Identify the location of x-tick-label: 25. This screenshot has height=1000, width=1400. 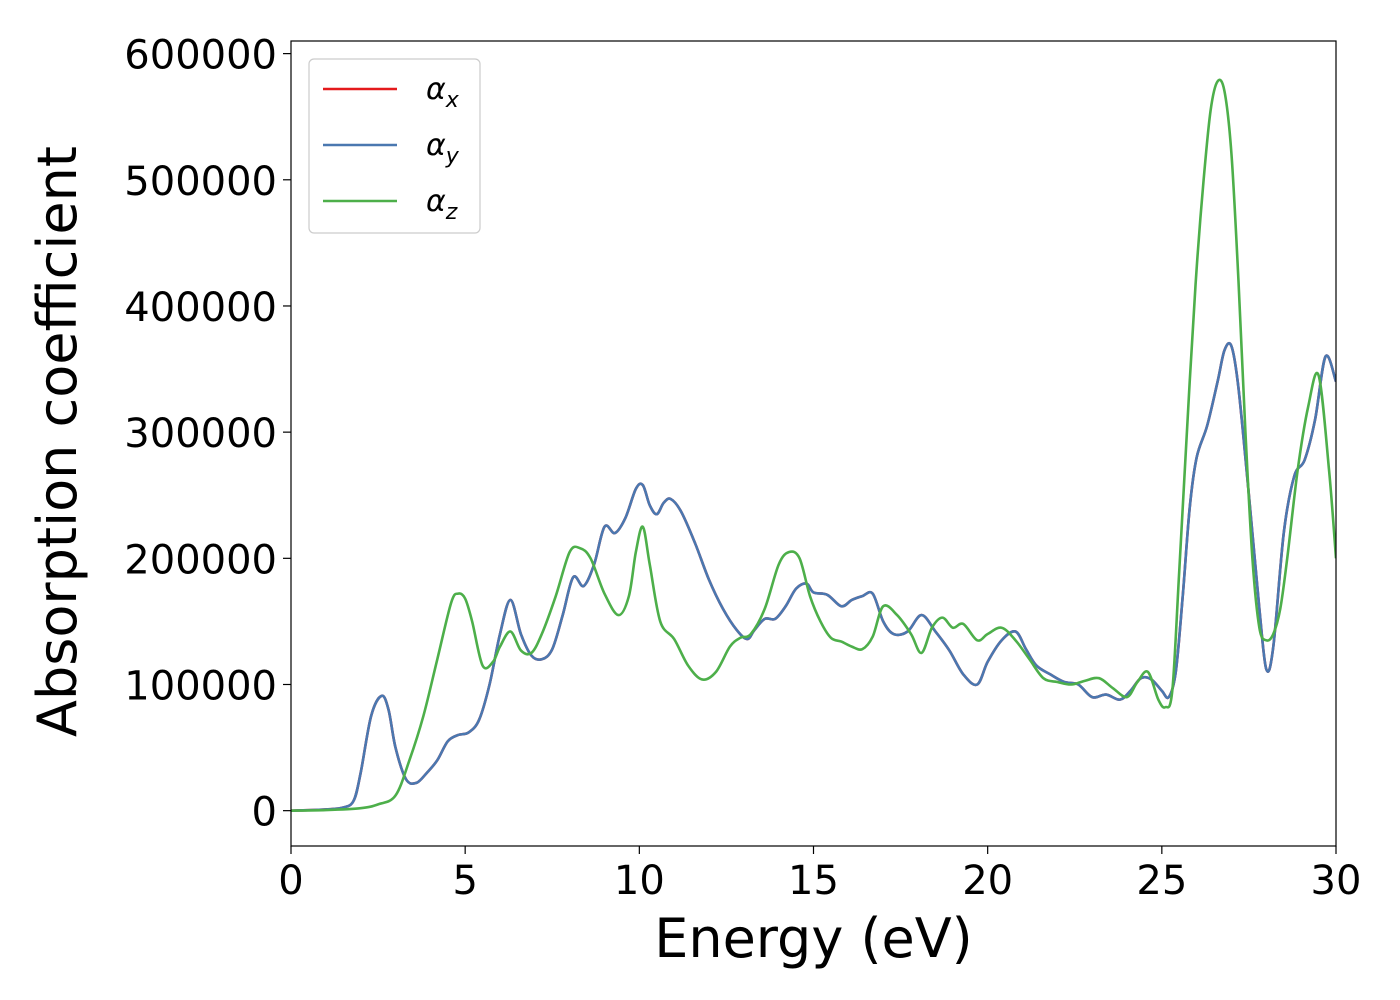
(1161, 881).